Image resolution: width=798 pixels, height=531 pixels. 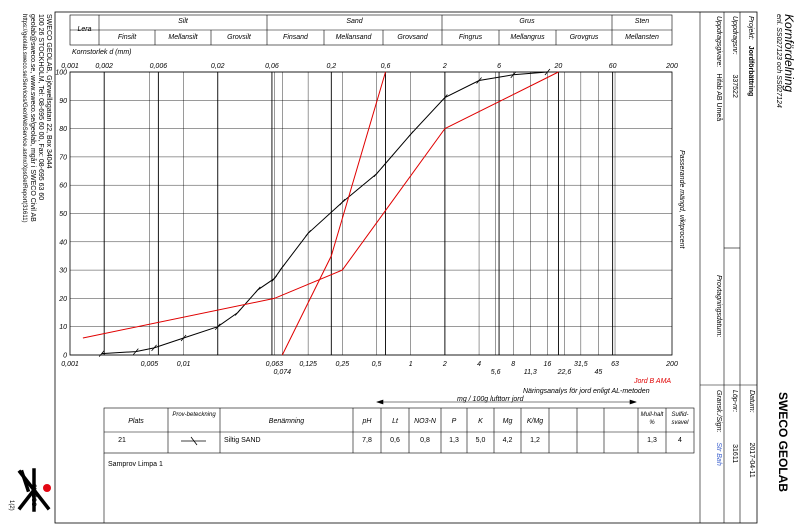 What do you see at coordinates (599, 372) in the screenshot?
I see `bottom-tick-label-2: 45` at bounding box center [599, 372].